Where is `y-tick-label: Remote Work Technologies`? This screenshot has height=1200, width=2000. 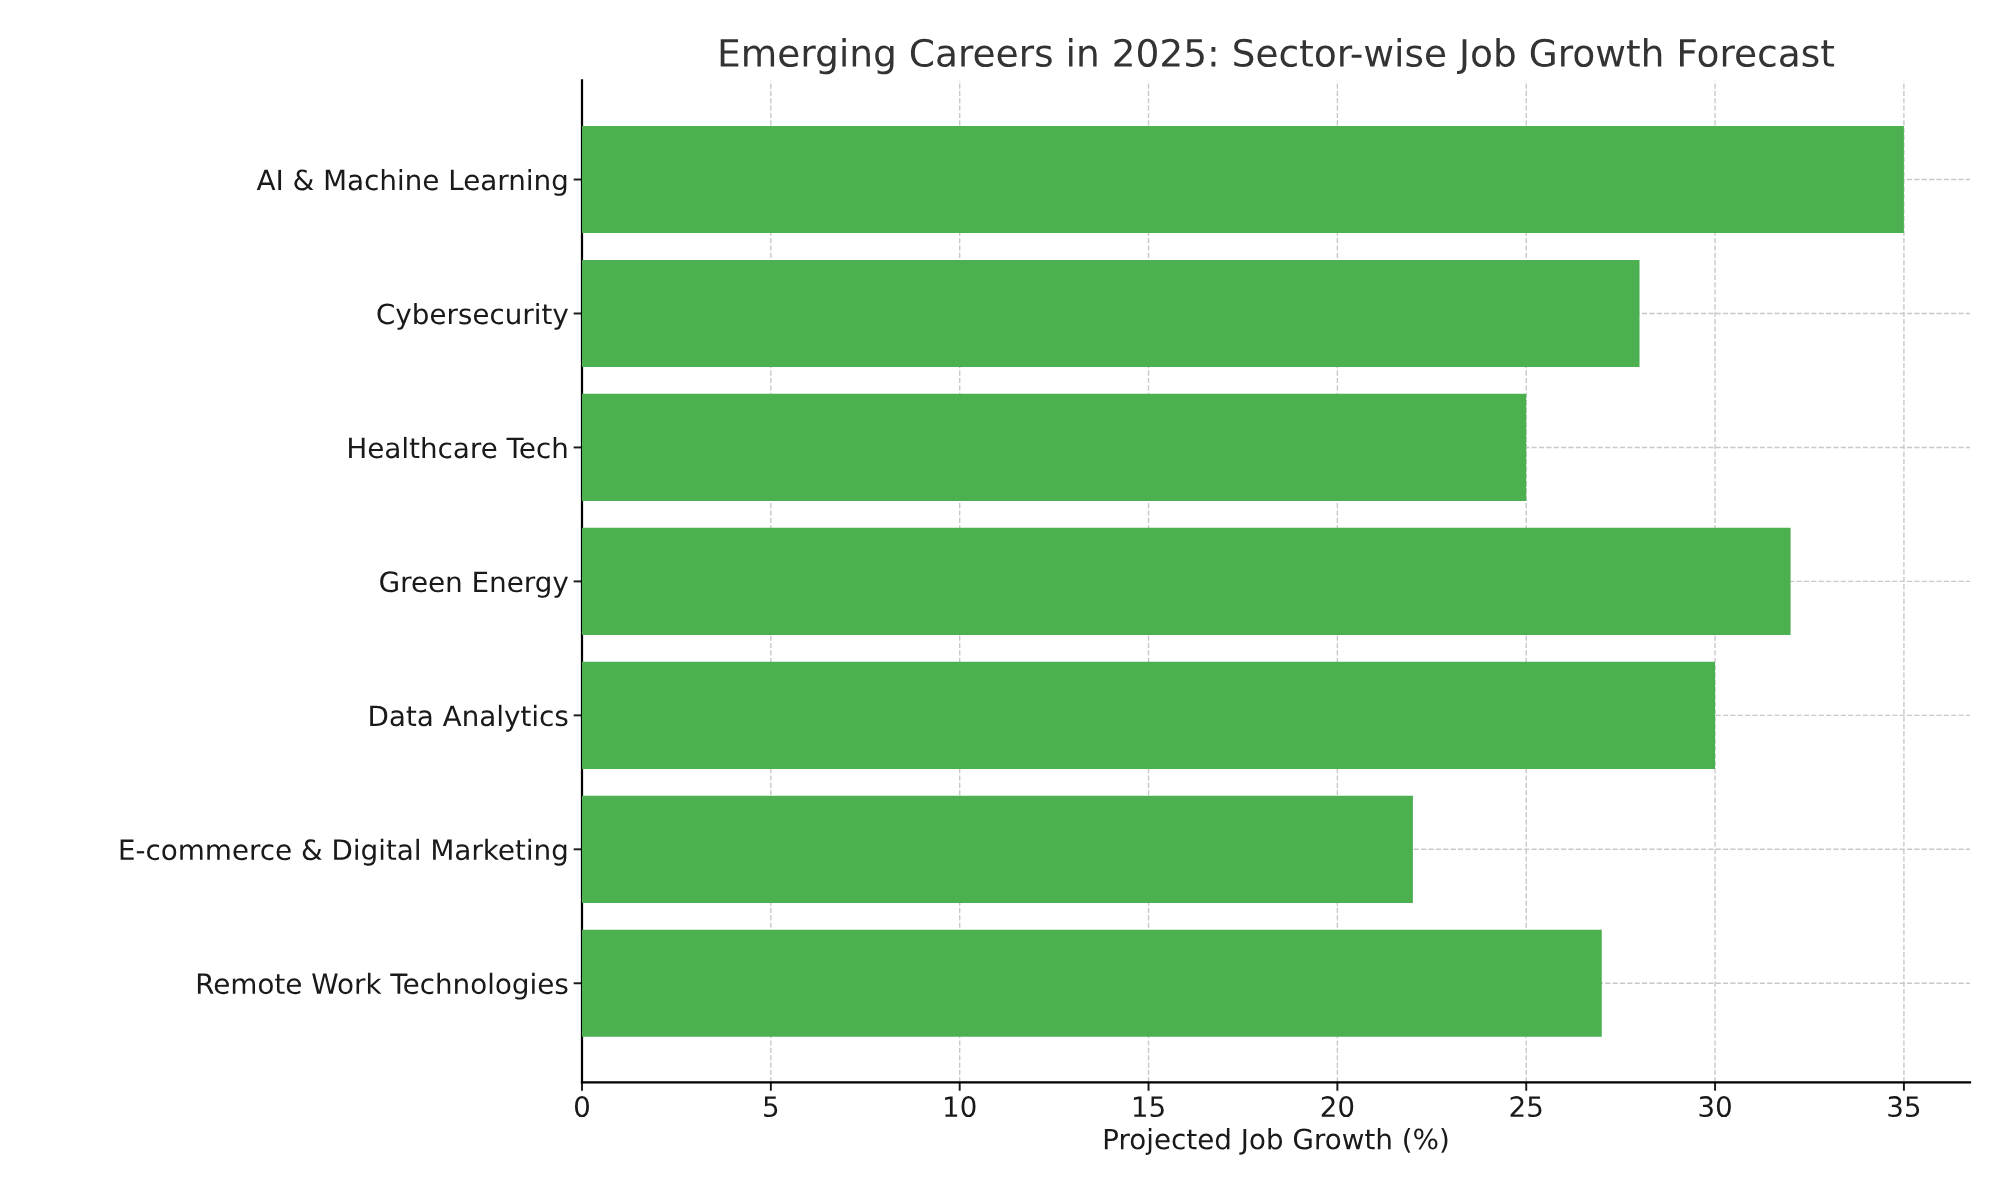 y-tick-label: Remote Work Technologies is located at coordinates (382, 986).